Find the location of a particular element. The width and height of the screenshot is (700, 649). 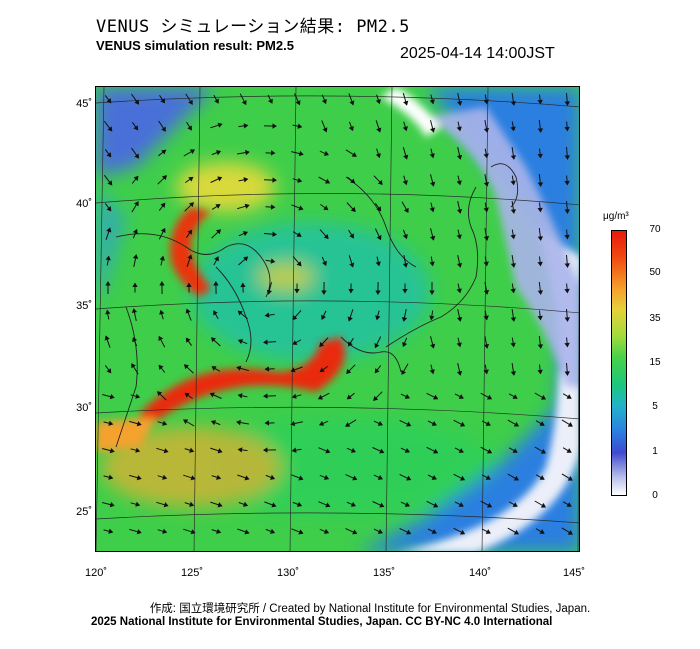

colorbar-tick-0: 0 is located at coordinates (655, 495).